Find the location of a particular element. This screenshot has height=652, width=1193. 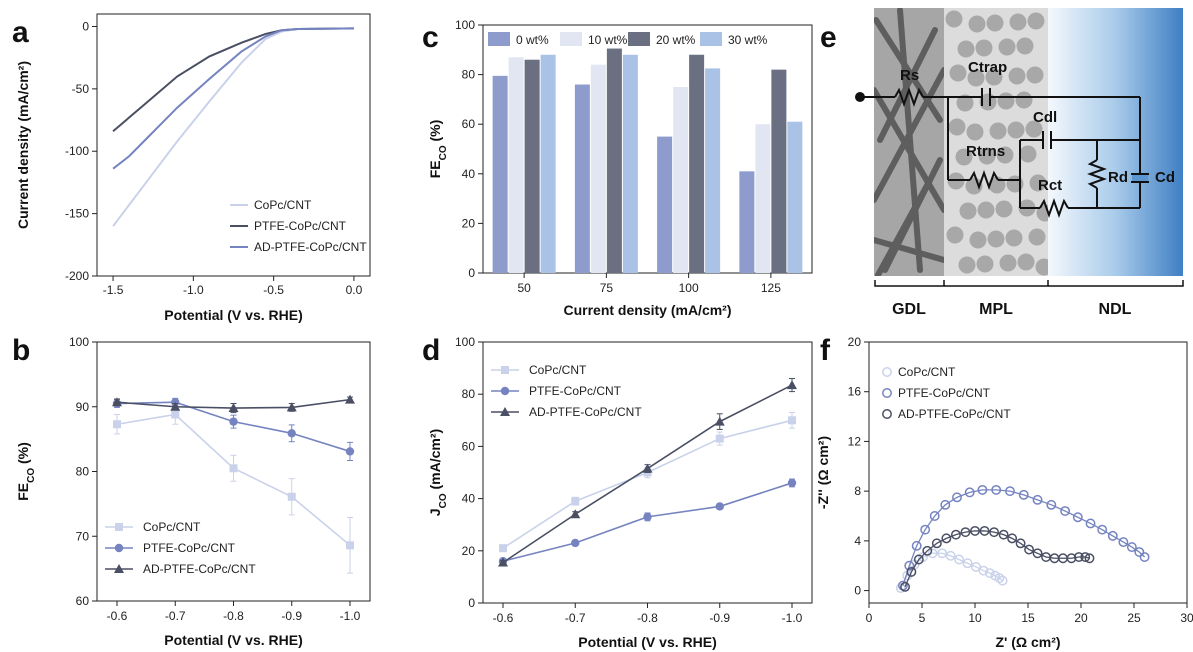

circuit-terminal is located at coordinates (860, 97).